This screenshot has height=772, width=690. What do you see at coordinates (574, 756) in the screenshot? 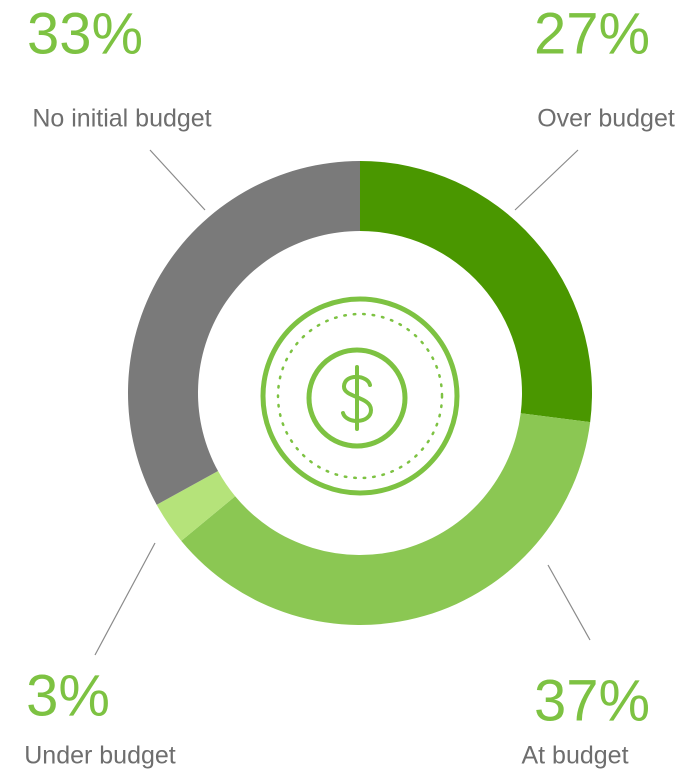
I see `category-label: At budget` at bounding box center [574, 756].